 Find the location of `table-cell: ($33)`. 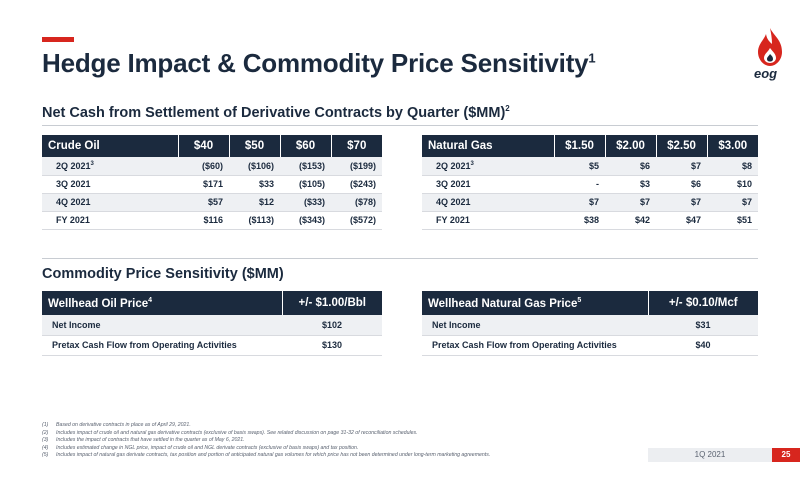

table-cell: ($33) is located at coordinates (305, 202).